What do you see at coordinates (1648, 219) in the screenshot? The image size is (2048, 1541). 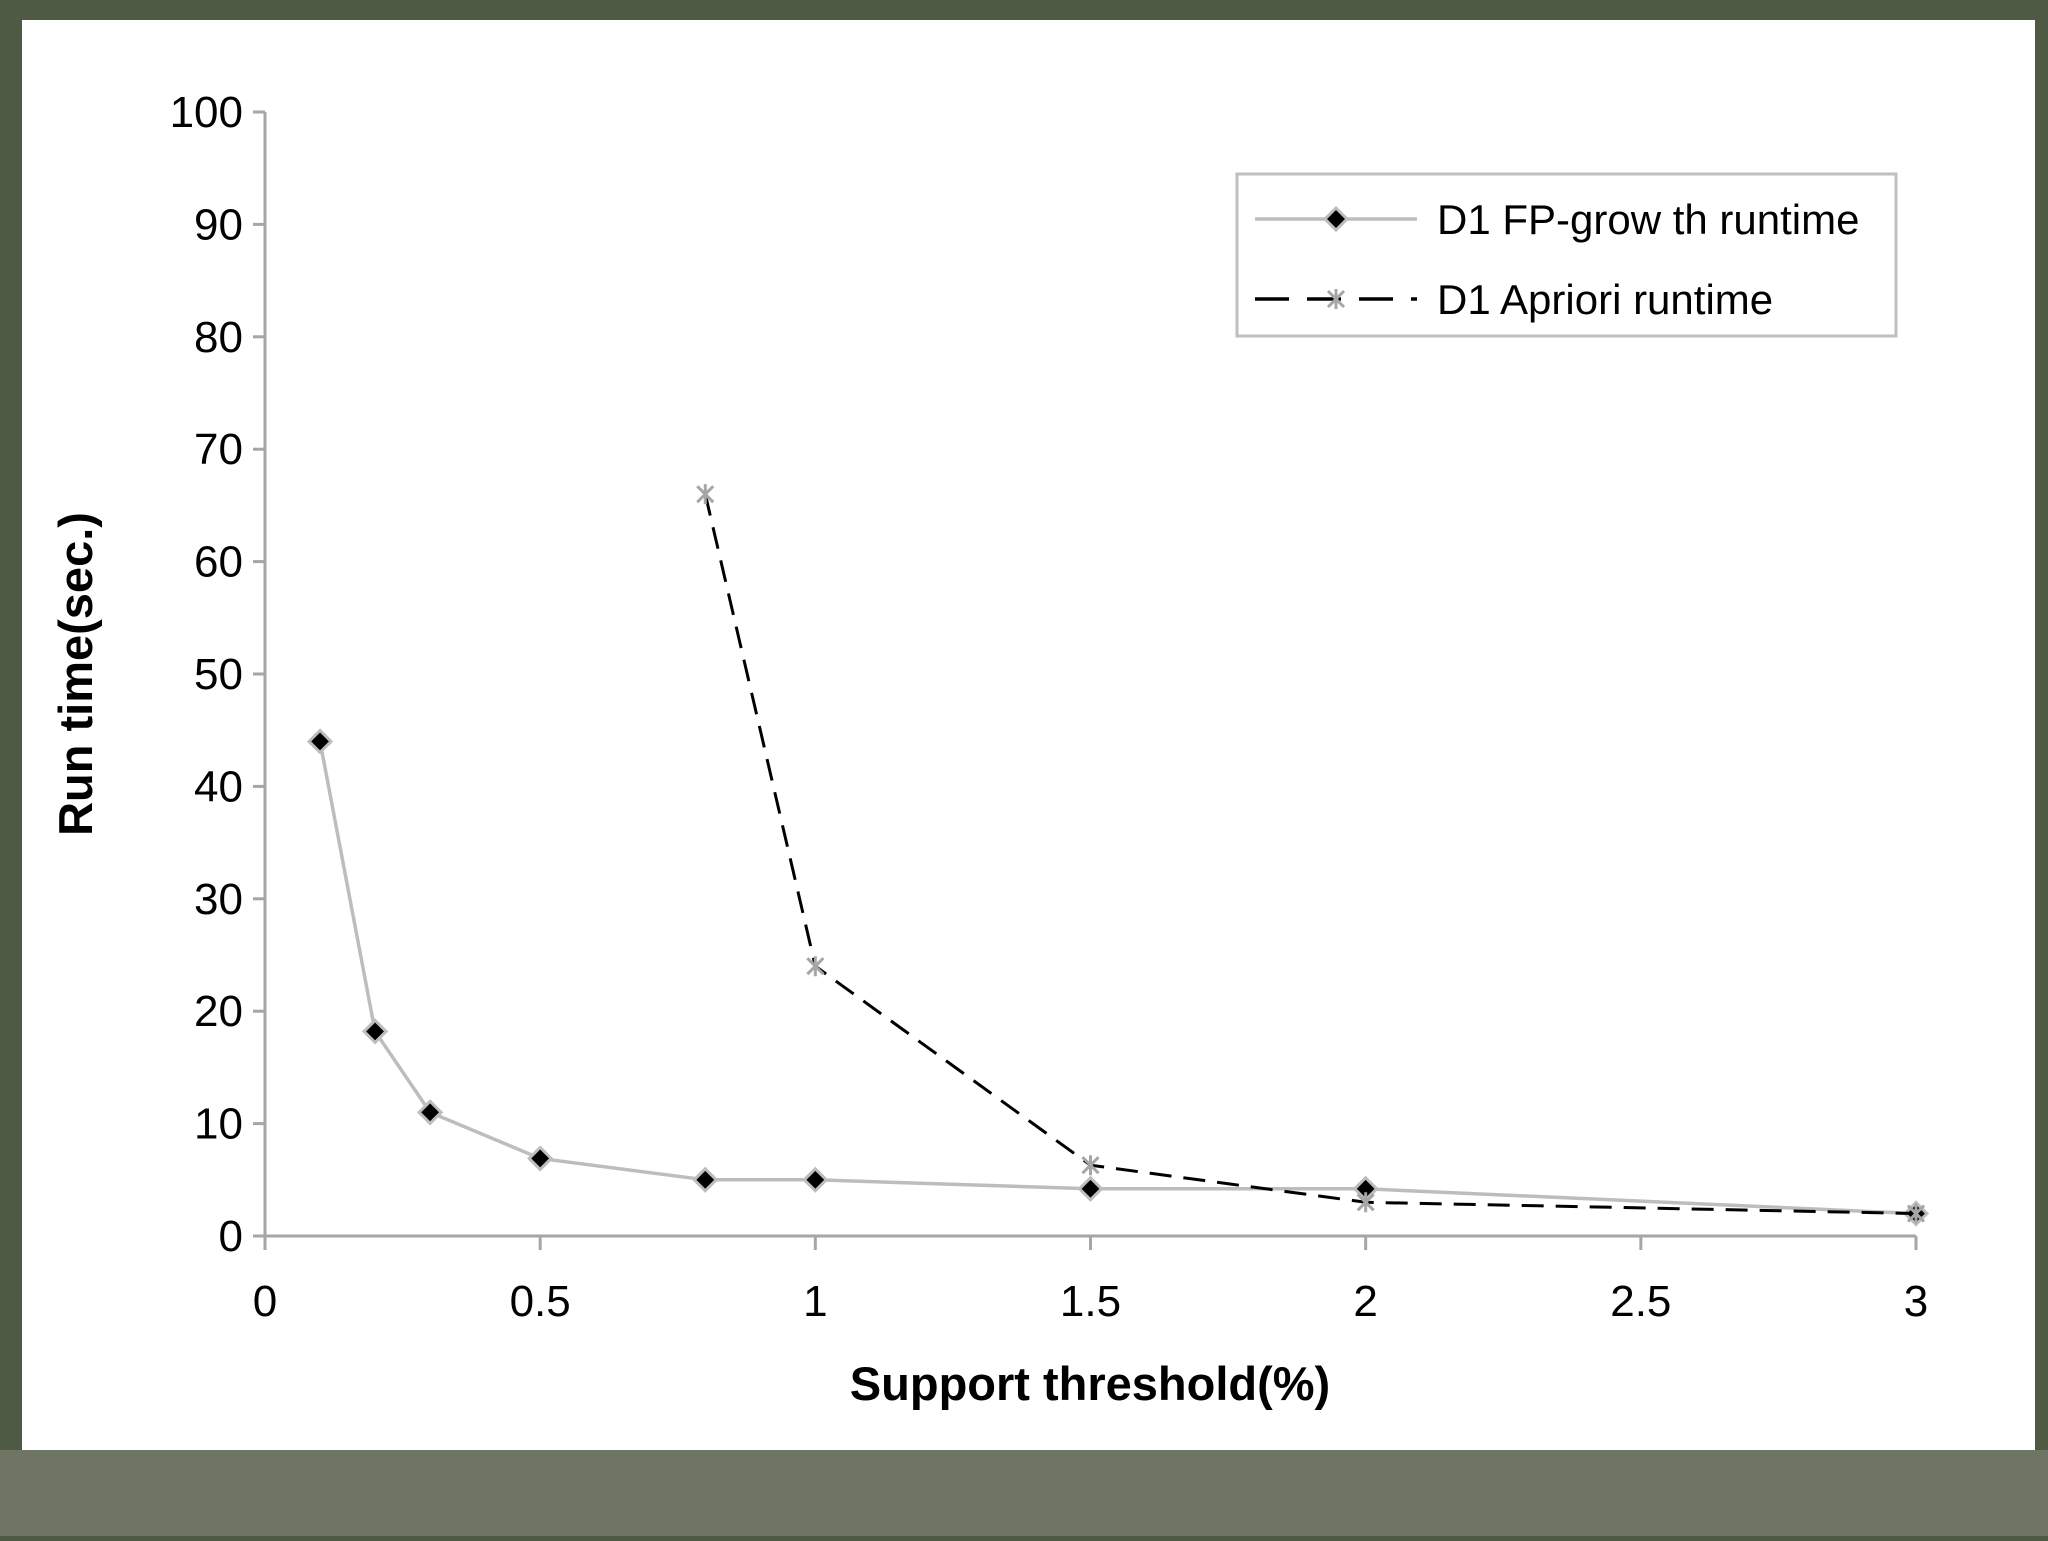 I see `legend-label: D1 FP-grow th runtime` at bounding box center [1648, 219].